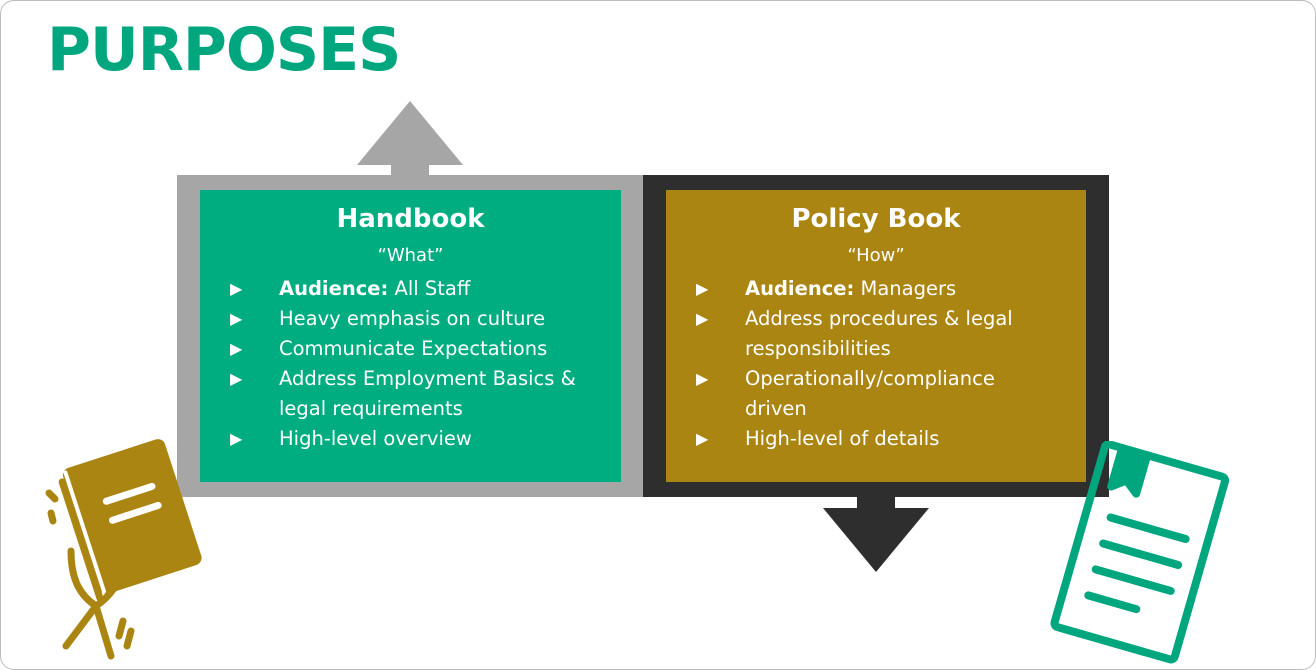 This screenshot has height=670, width=1316. I want to click on handbook-heading: Handbook, so click(410, 219).